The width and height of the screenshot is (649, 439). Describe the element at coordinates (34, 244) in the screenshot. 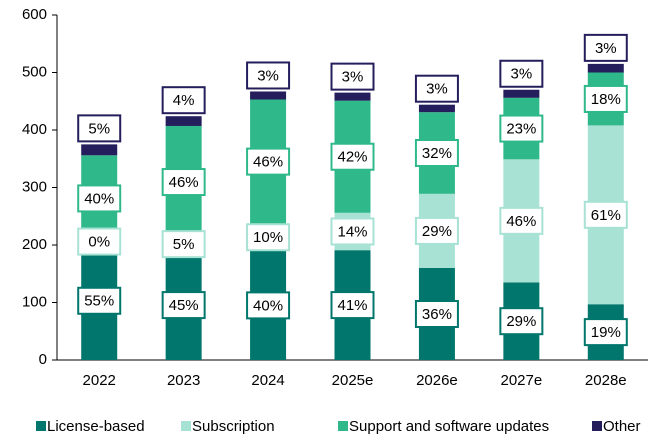

I see `y-tick-label: 200` at that location.